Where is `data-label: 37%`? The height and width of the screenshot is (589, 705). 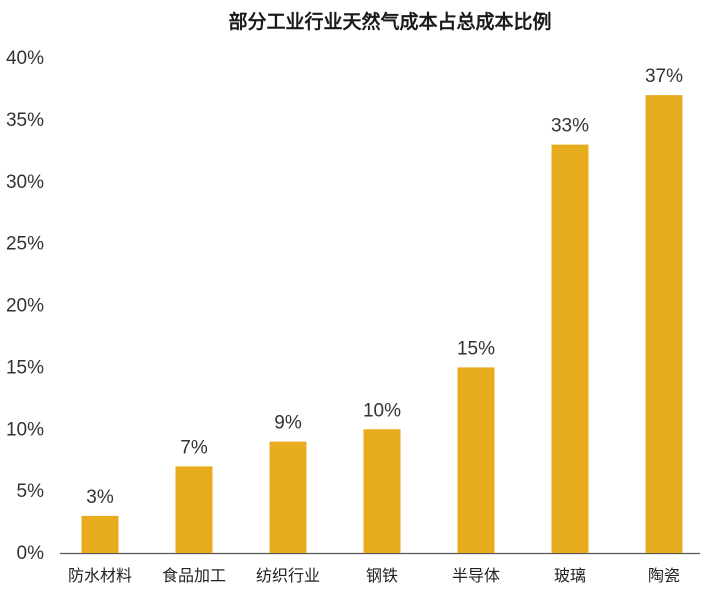
data-label: 37% is located at coordinates (664, 76).